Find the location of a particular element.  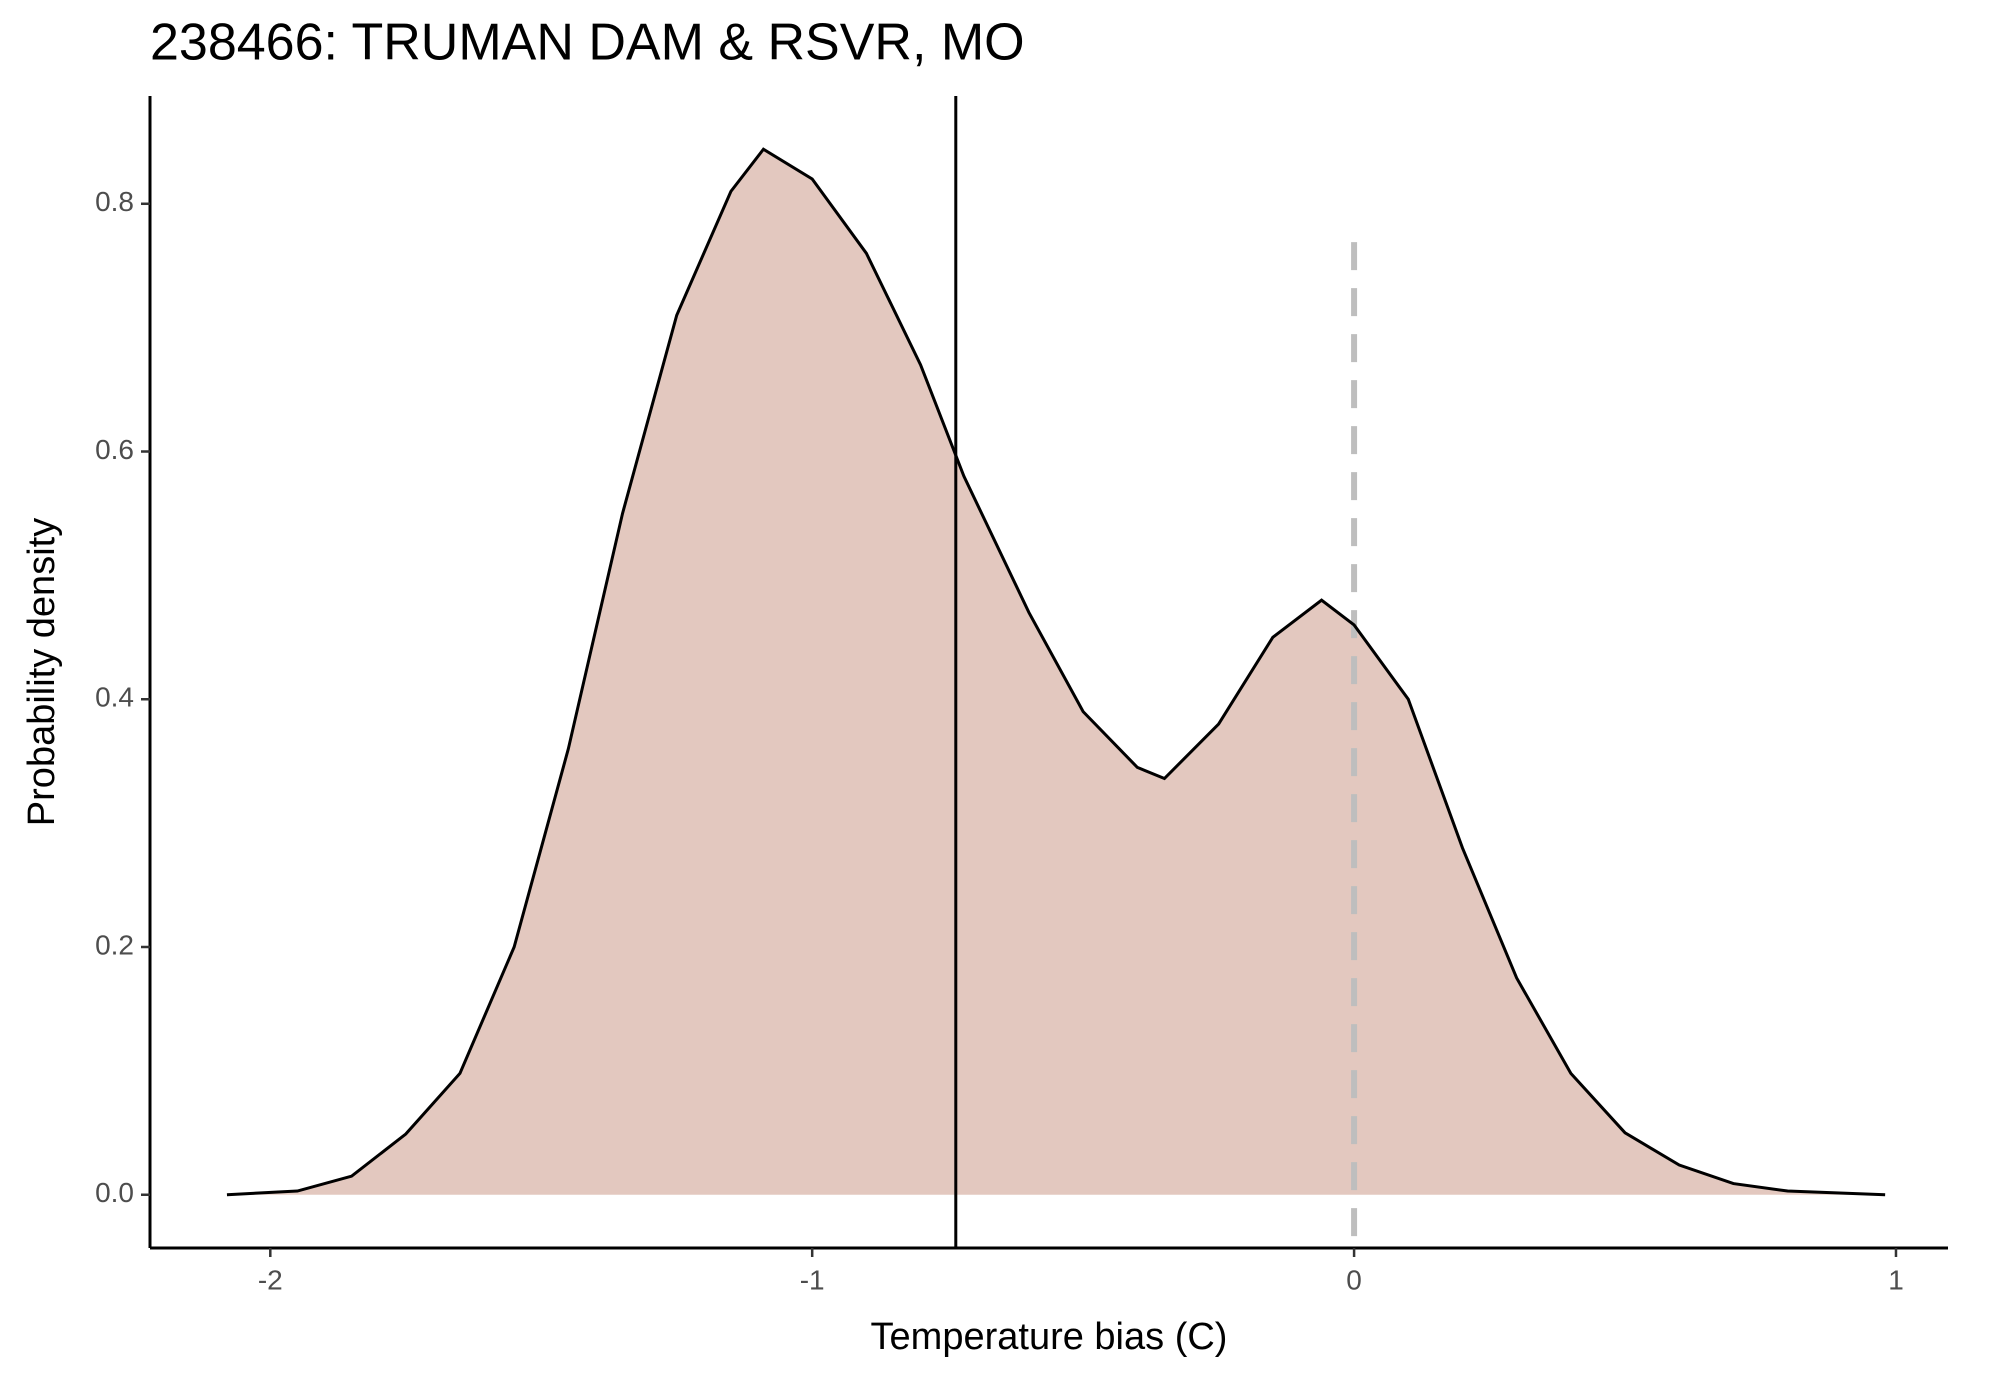

x-tick-label: -2 is located at coordinates (270, 1279).